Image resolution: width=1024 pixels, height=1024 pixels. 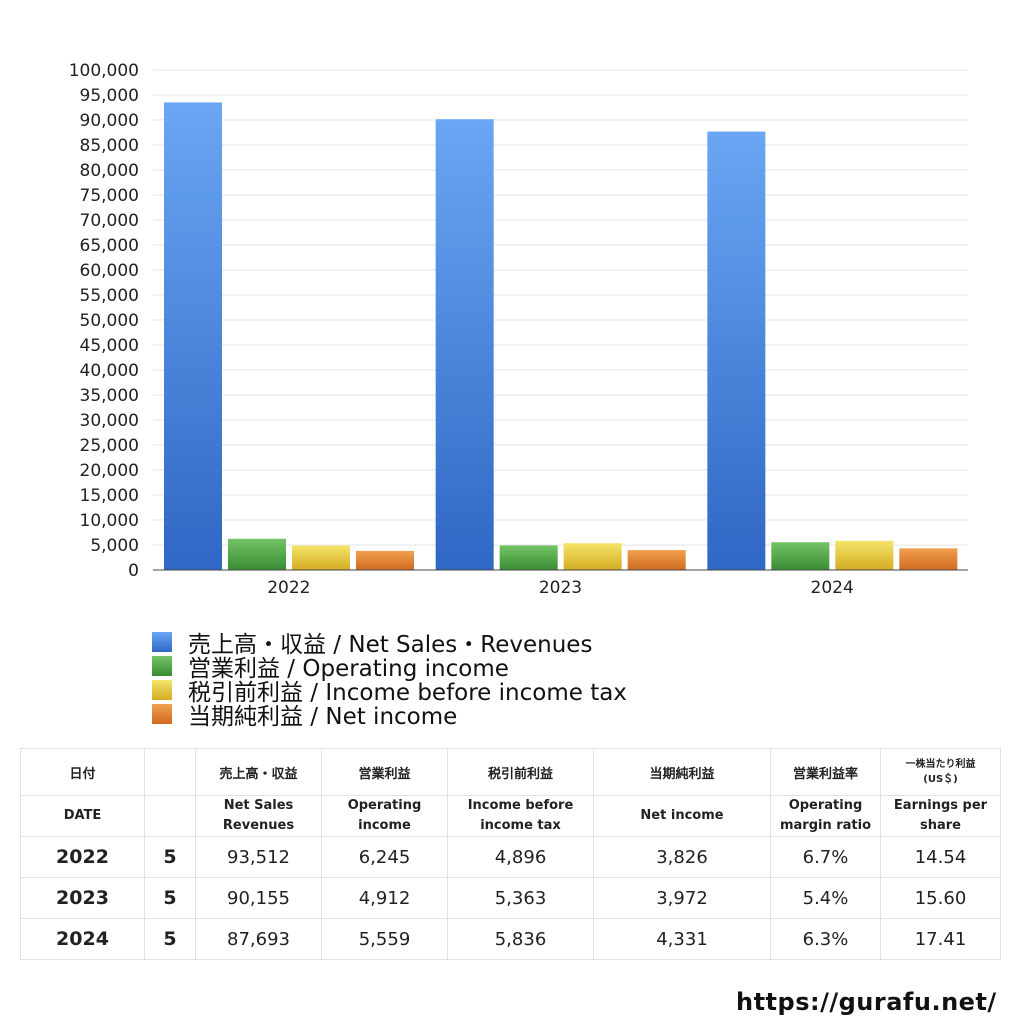 I want to click on y-tick-label: 10,000, so click(x=109, y=521).